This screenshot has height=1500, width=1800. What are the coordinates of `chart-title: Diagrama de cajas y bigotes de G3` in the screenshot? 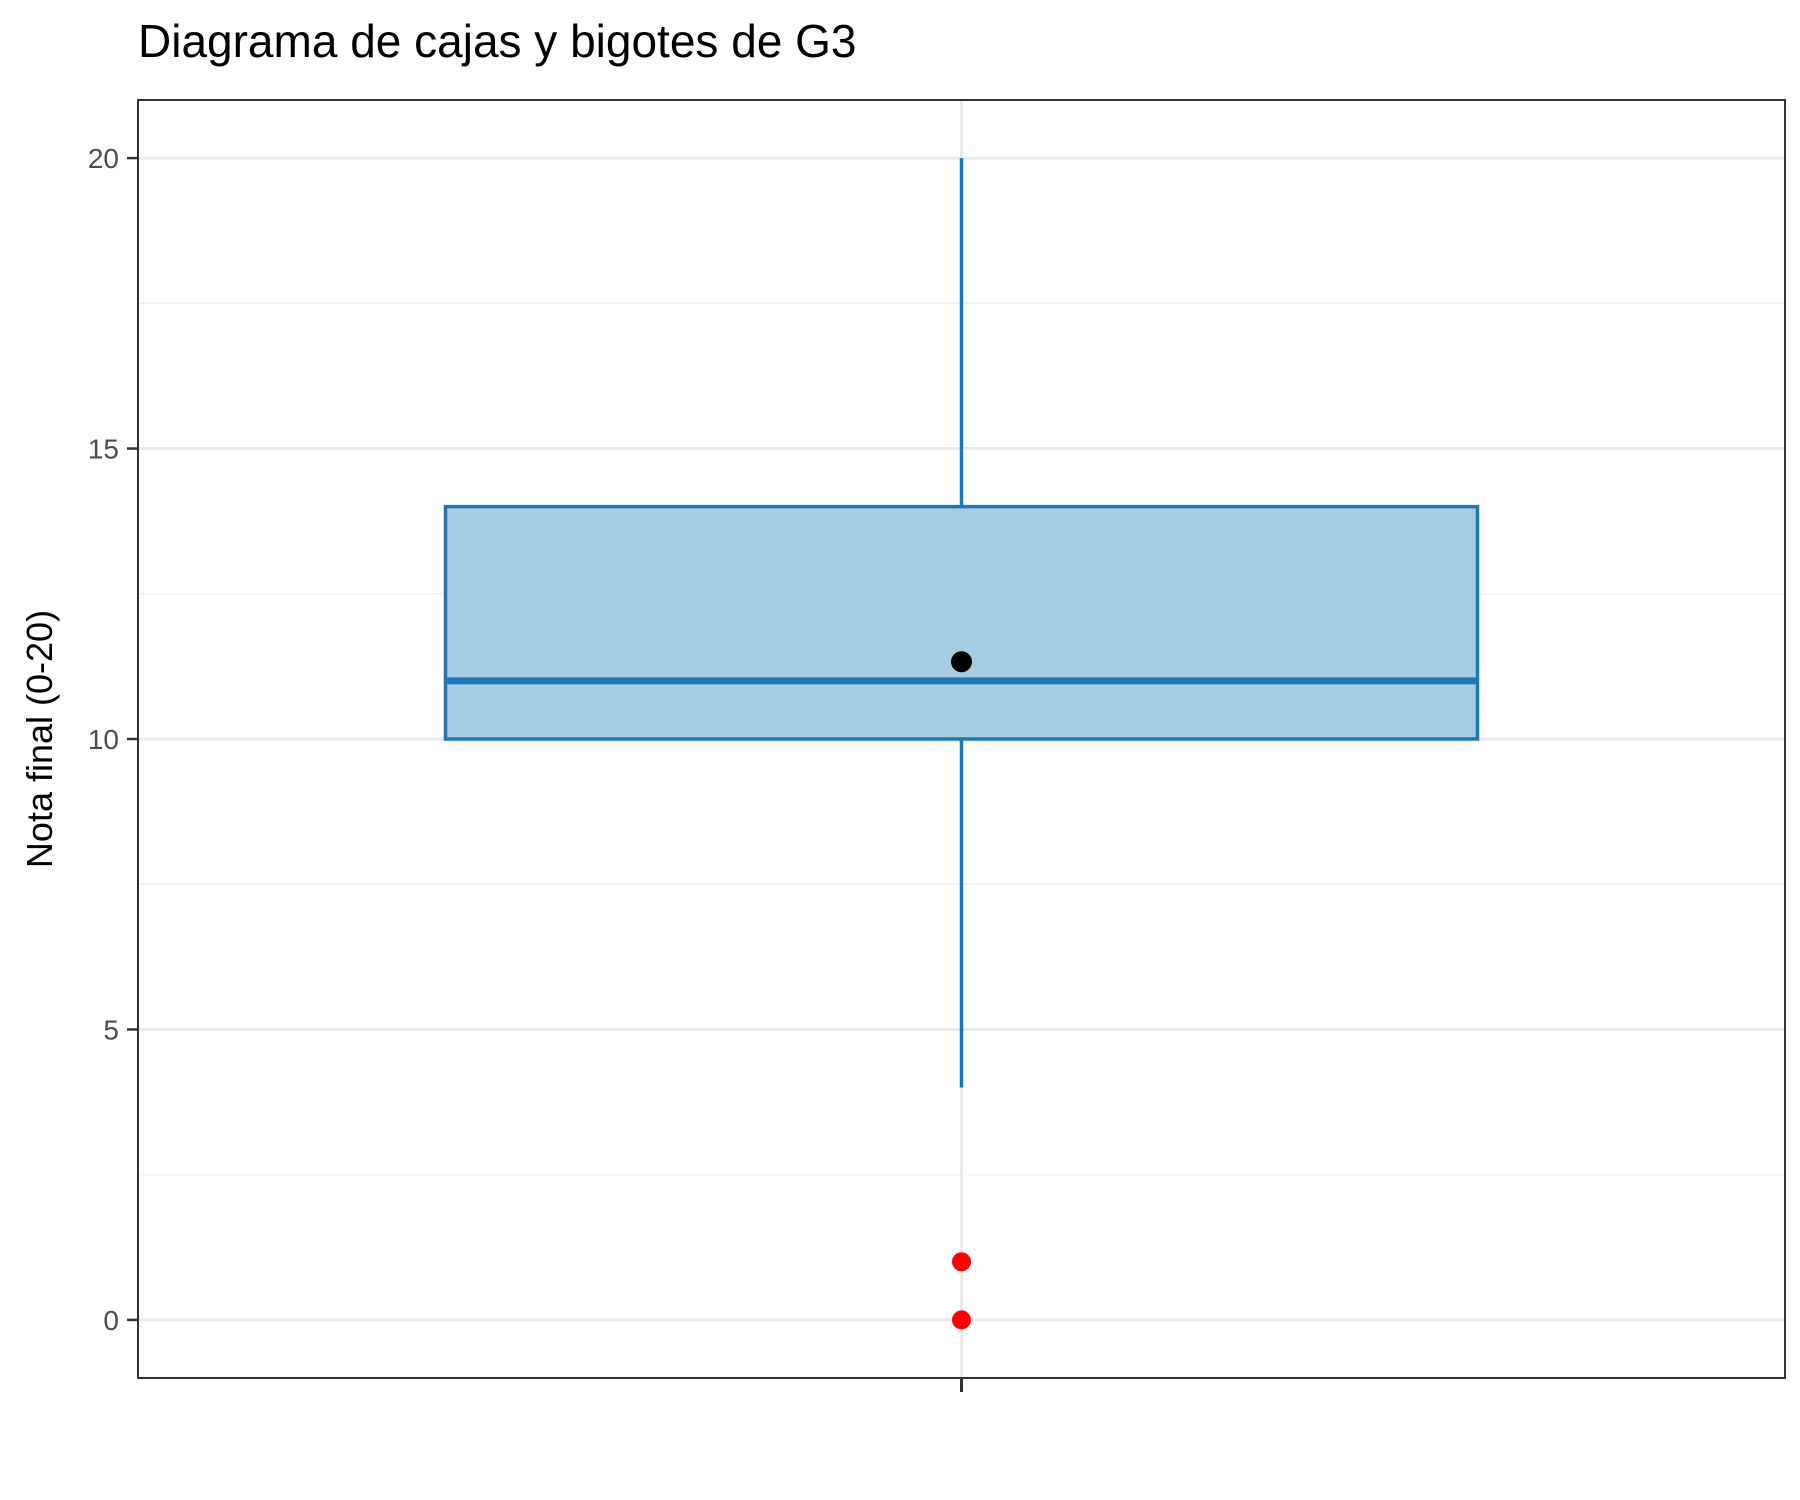 It's located at (497, 41).